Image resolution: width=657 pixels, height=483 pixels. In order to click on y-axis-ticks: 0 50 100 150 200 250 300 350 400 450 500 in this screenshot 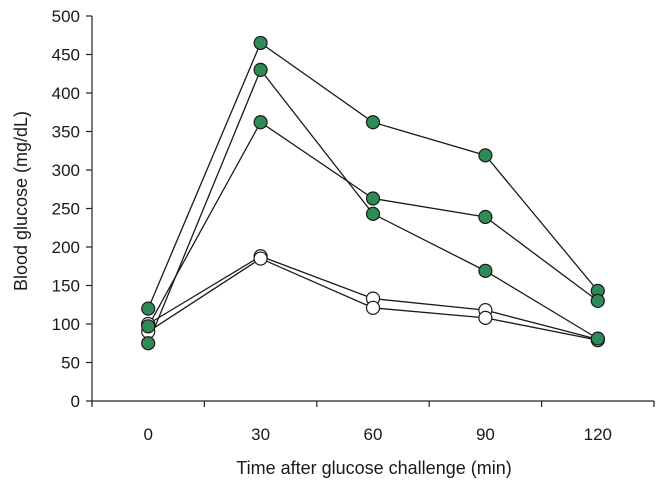, I will do `click(72, 209)`.